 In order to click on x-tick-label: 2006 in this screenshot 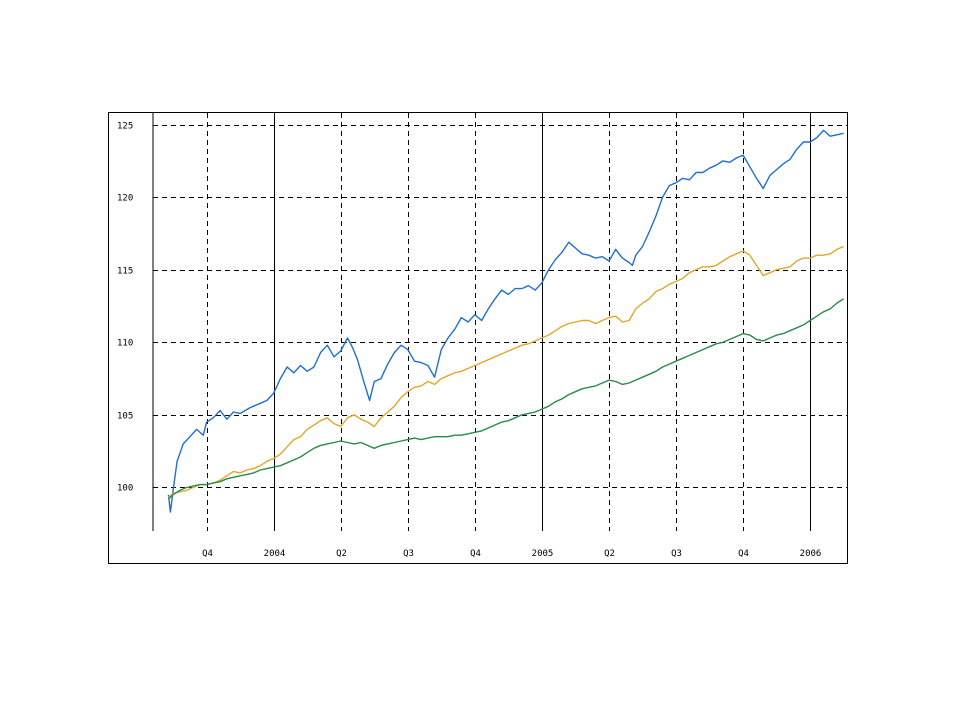, I will do `click(811, 554)`.